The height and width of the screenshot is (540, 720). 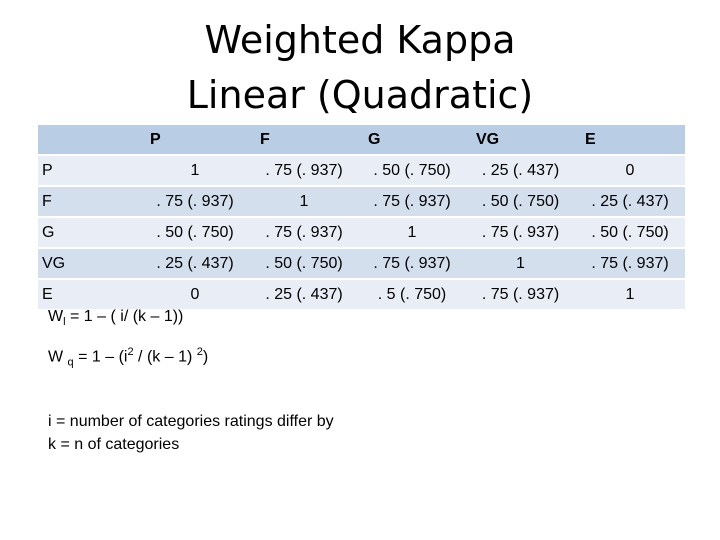 What do you see at coordinates (114, 444) in the screenshot?
I see `definition: k = n of categories` at bounding box center [114, 444].